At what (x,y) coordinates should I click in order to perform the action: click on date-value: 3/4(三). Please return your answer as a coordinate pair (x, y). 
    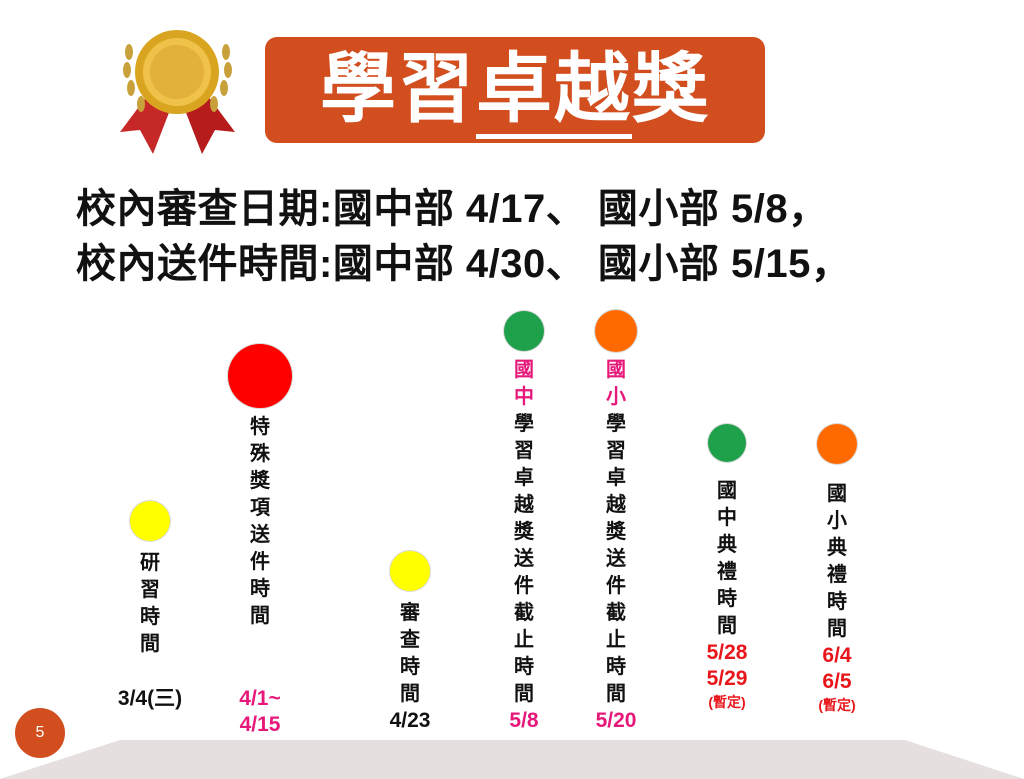
    Looking at the image, I should click on (150, 698).